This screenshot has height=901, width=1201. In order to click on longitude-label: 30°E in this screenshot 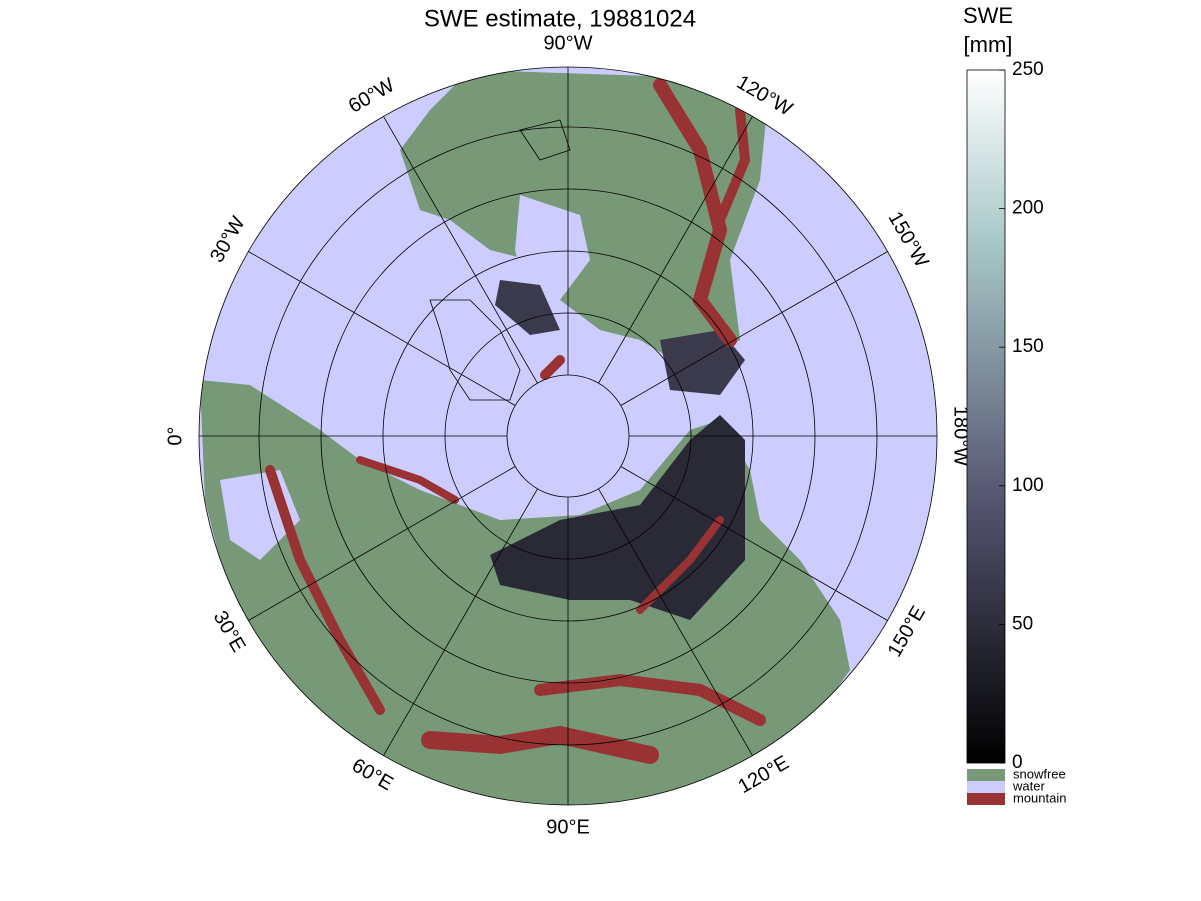, I will do `click(229, 631)`.